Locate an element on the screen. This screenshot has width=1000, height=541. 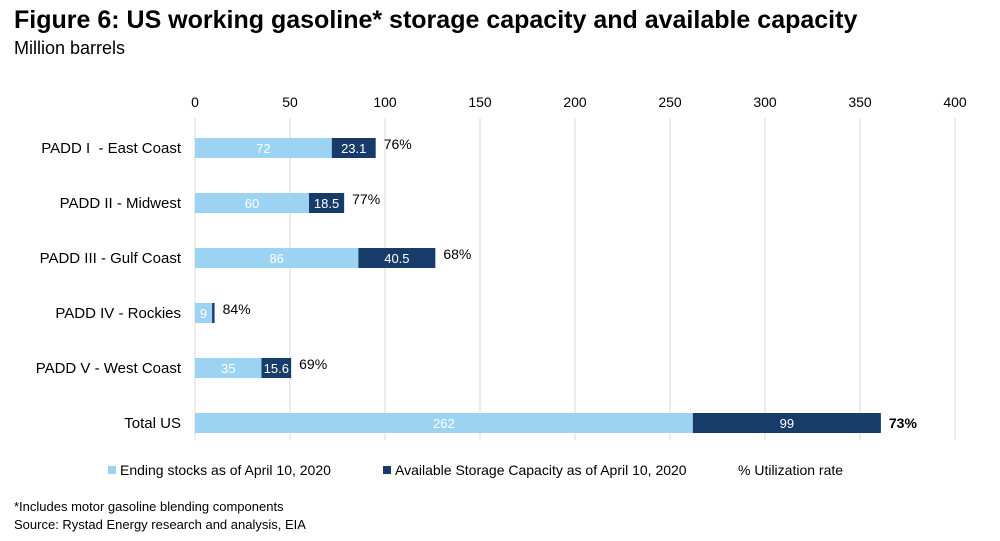
data-label-ending-stocks: 35 is located at coordinates (228, 368).